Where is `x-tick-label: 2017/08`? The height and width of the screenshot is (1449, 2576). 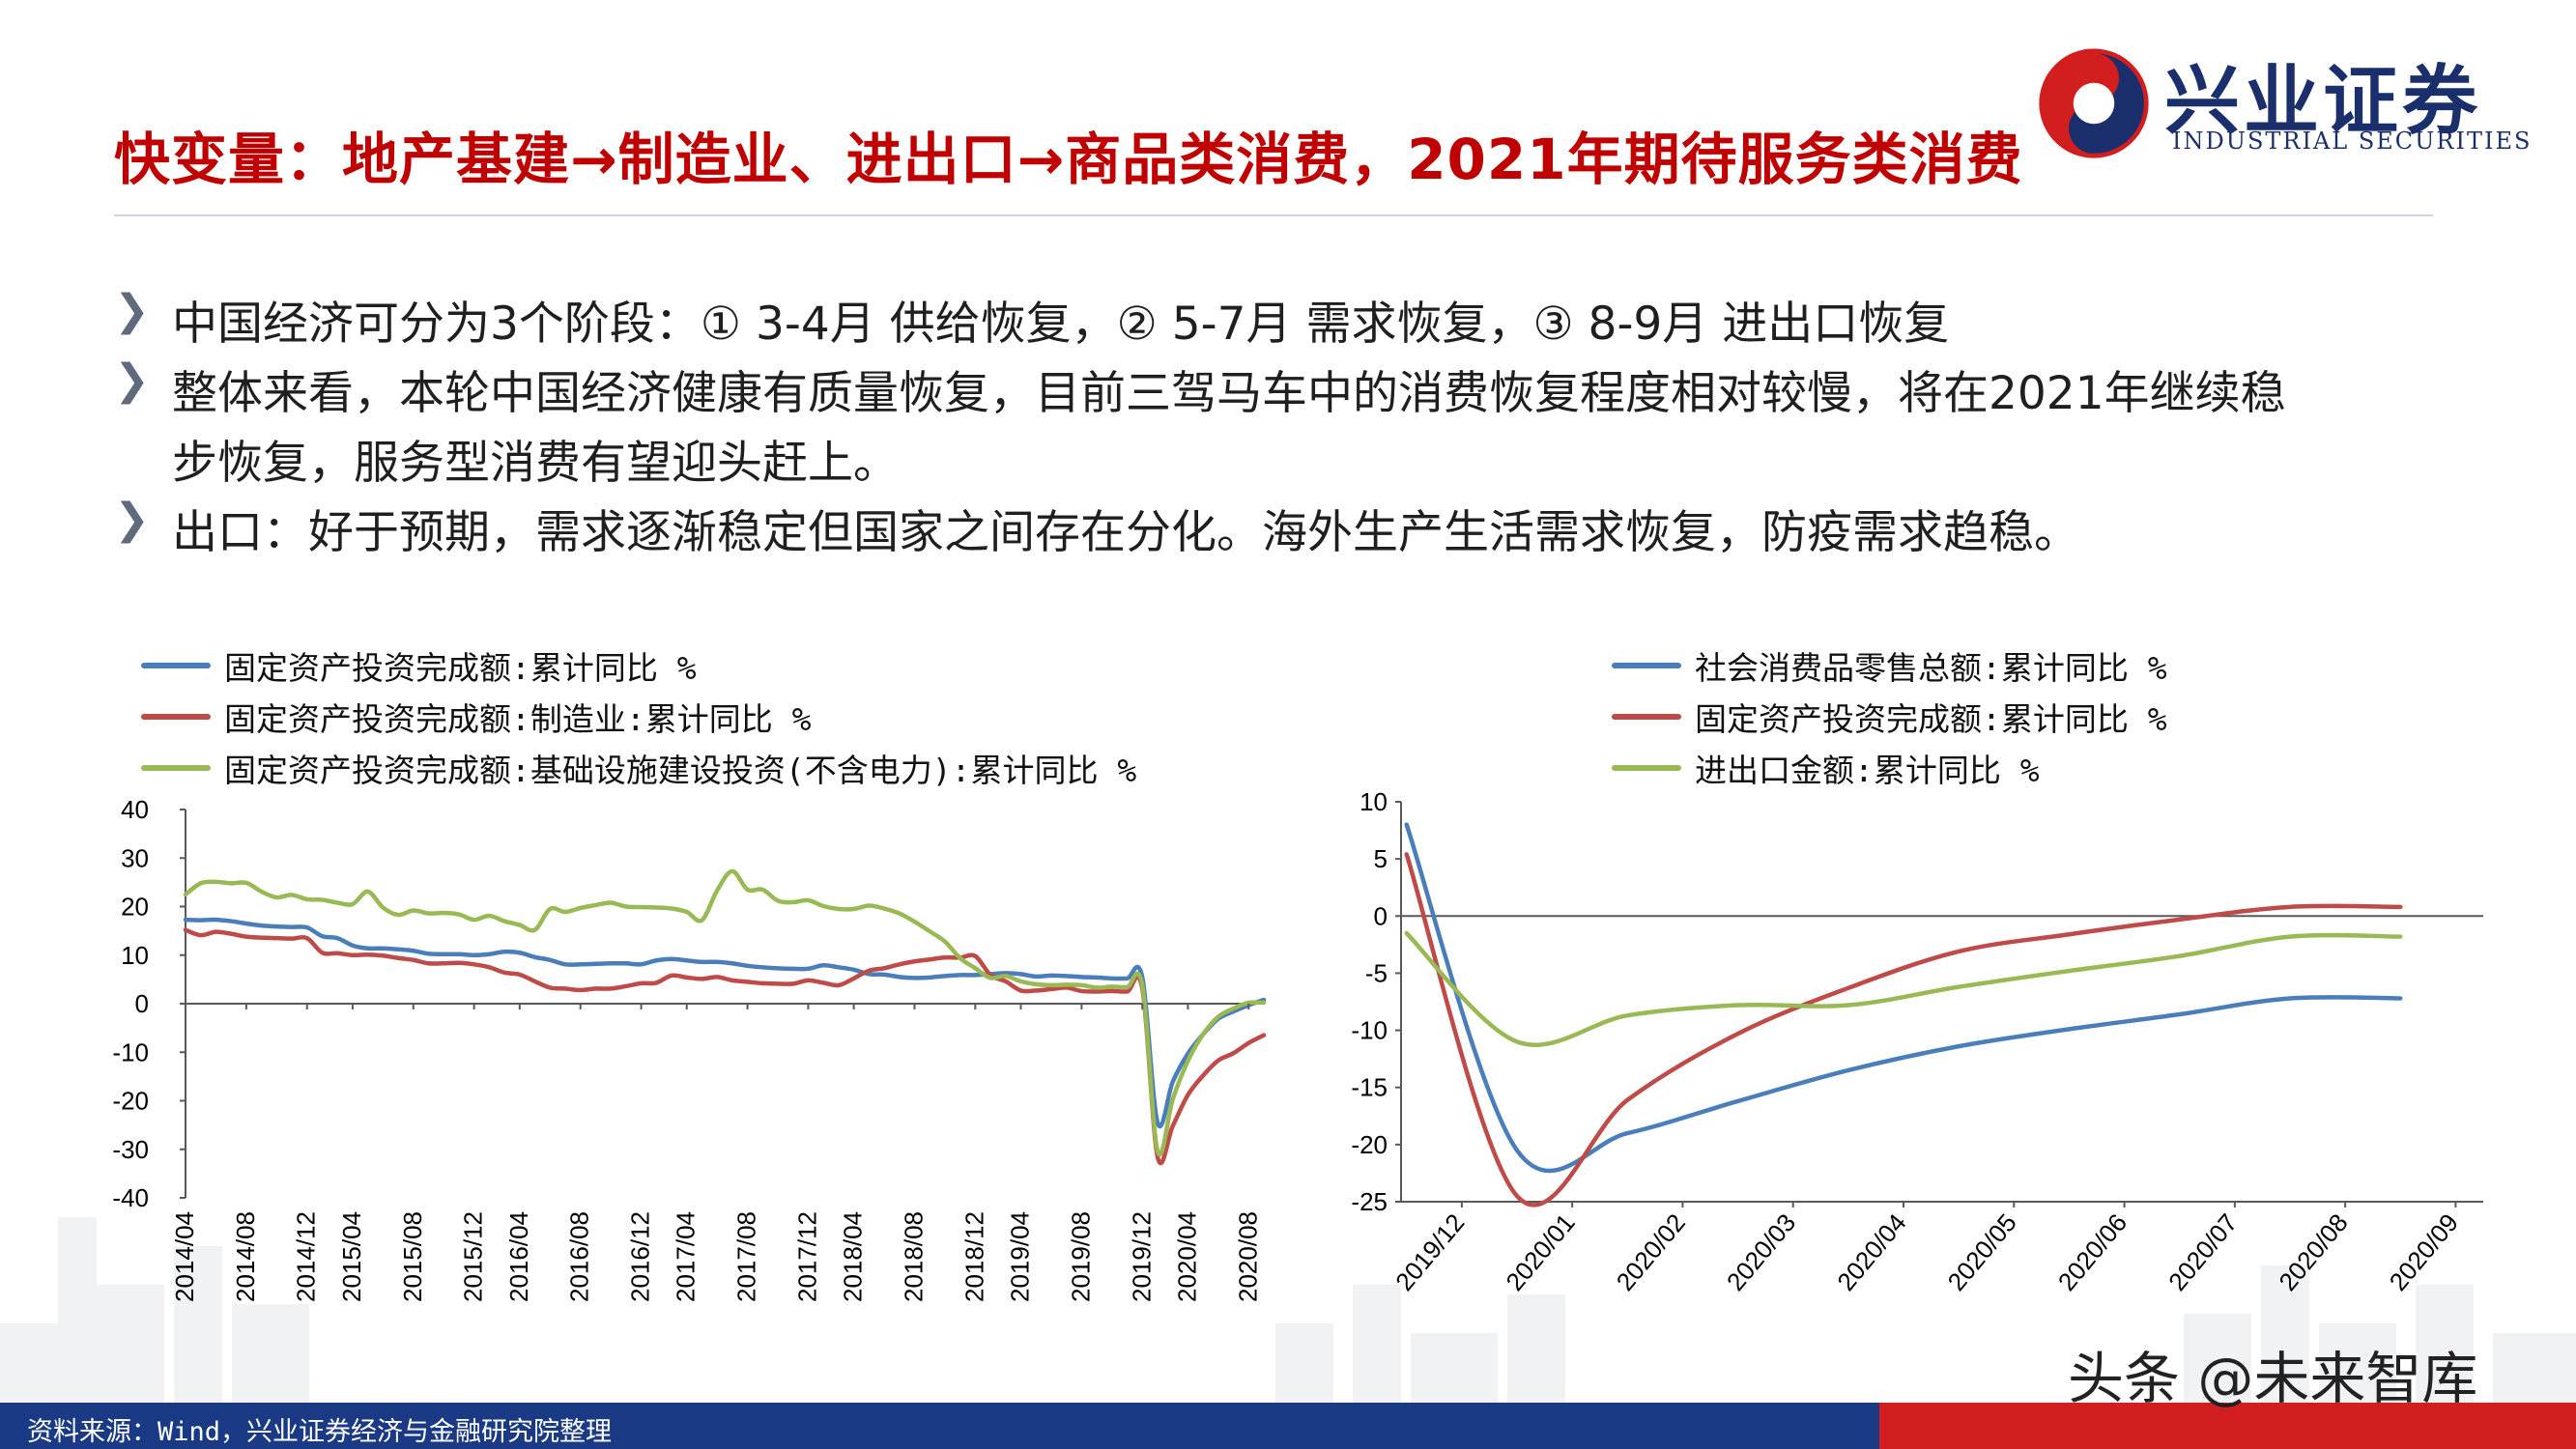 x-tick-label: 2017/08 is located at coordinates (747, 1256).